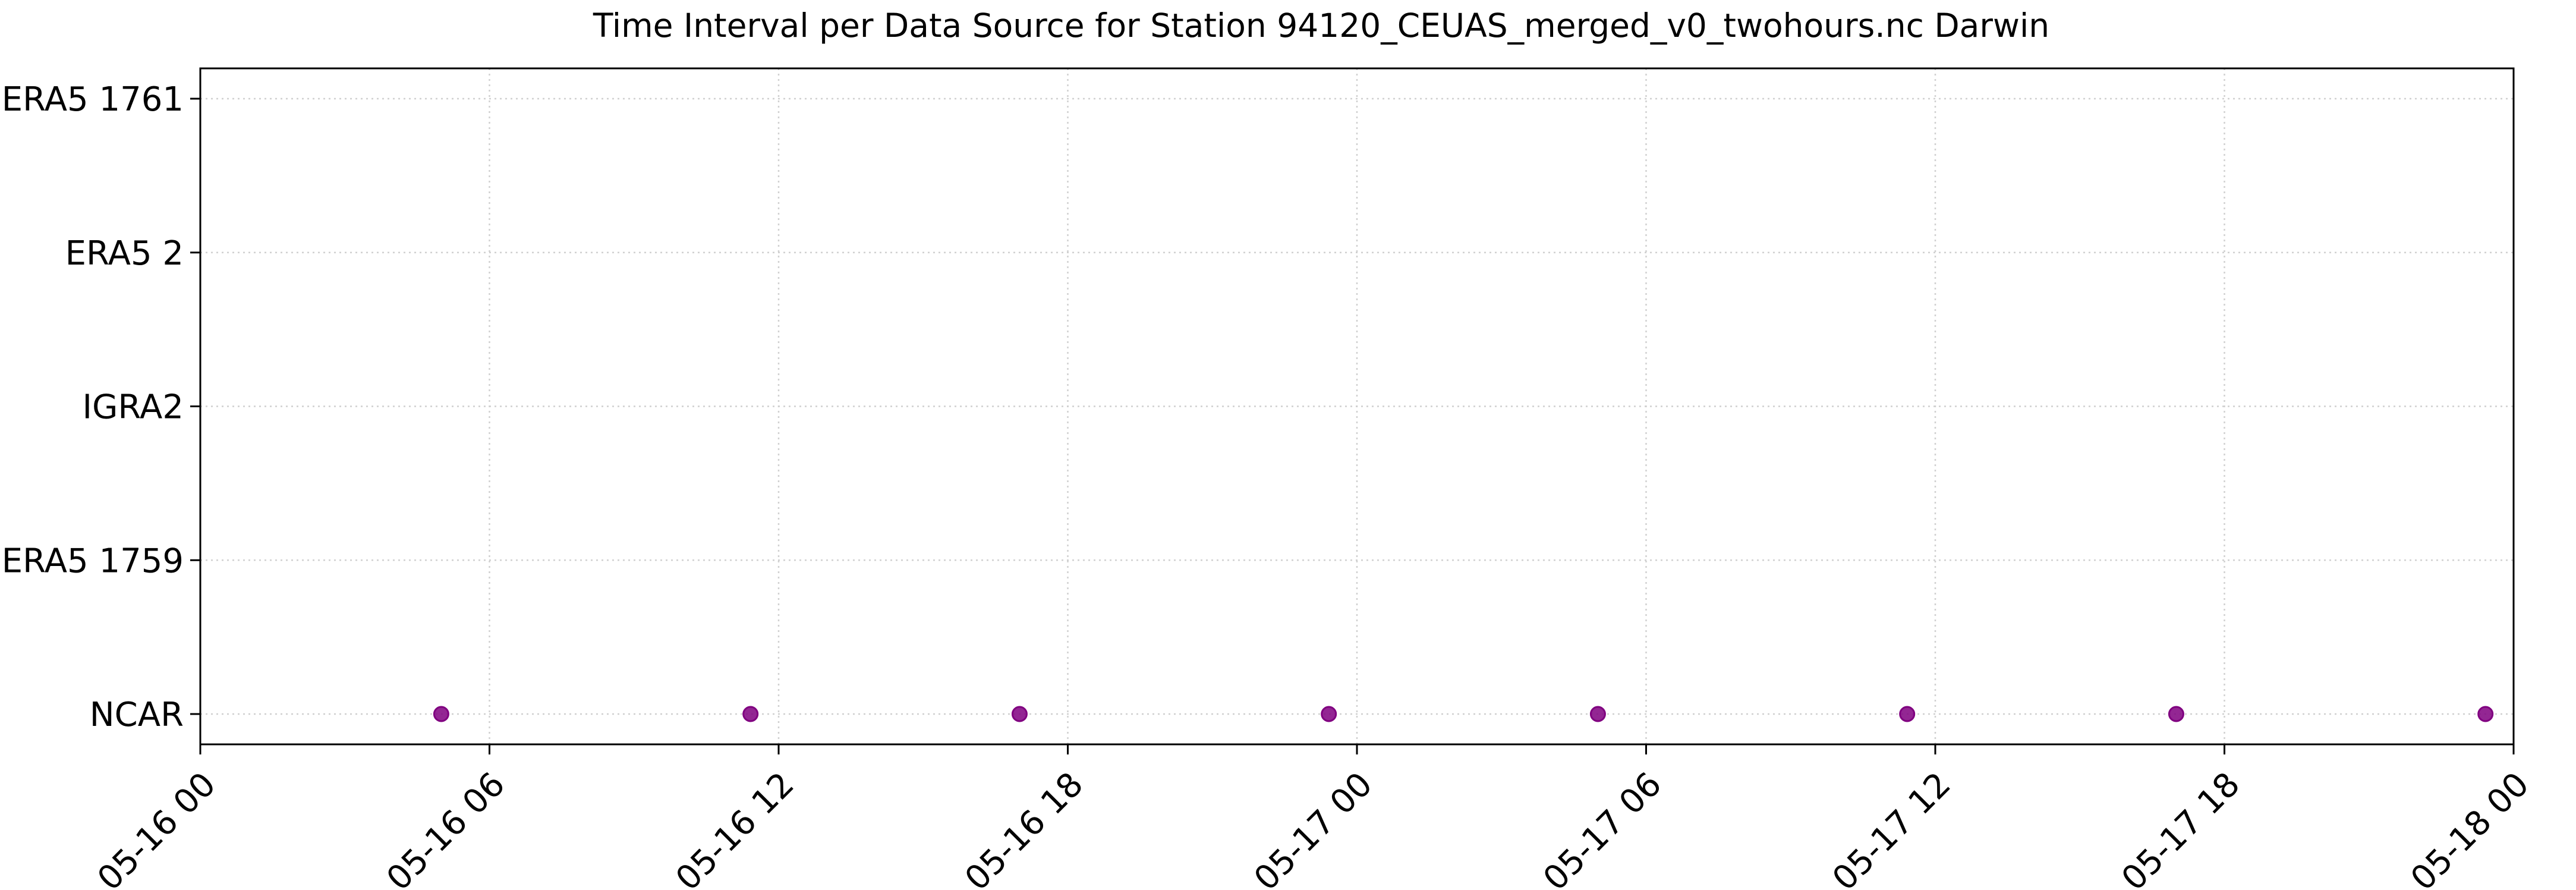  I want to click on y-tick-label: IGRA2, so click(133, 408).